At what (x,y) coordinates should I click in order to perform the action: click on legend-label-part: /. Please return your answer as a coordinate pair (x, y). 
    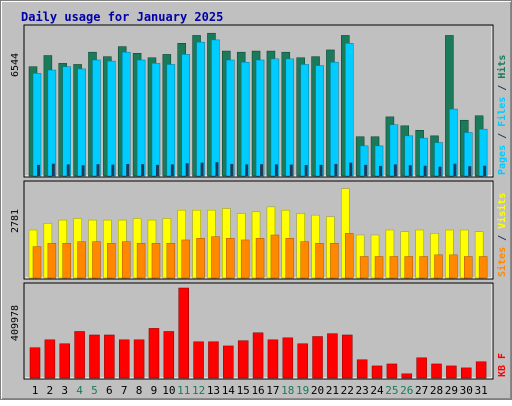
    Looking at the image, I should click on (502, 238).